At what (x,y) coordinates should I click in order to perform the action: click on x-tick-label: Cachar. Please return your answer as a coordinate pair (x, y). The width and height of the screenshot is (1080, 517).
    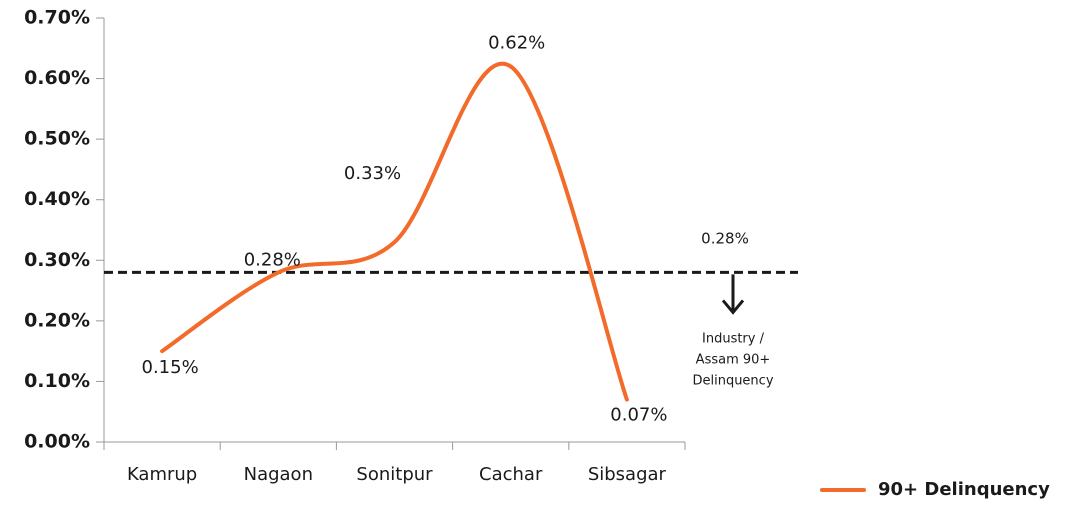
    Looking at the image, I should click on (511, 474).